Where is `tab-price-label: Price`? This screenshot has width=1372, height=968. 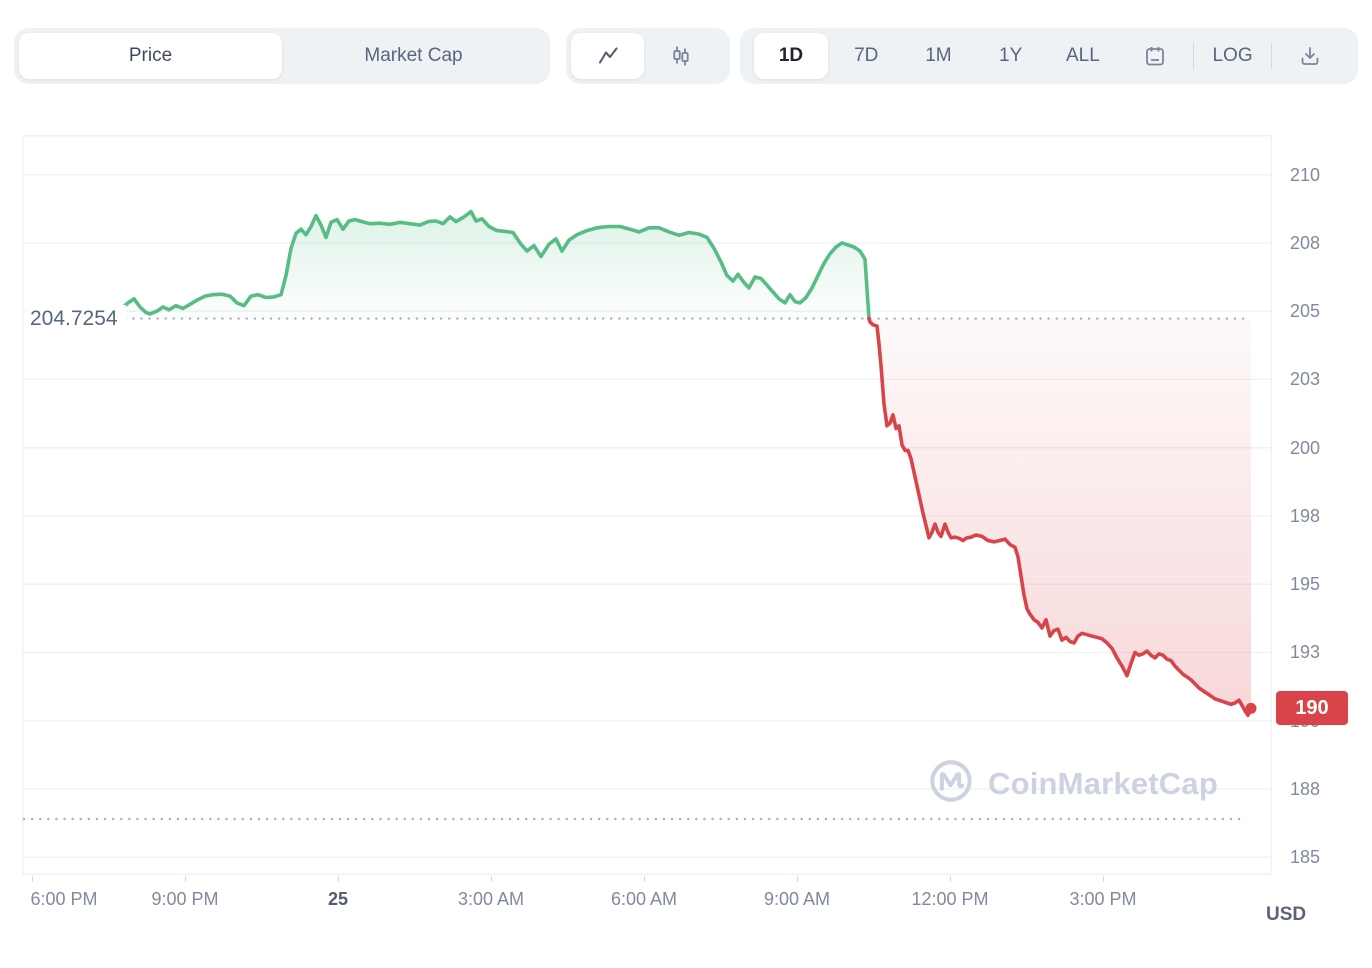
tab-price-label: Price is located at coordinates (150, 55).